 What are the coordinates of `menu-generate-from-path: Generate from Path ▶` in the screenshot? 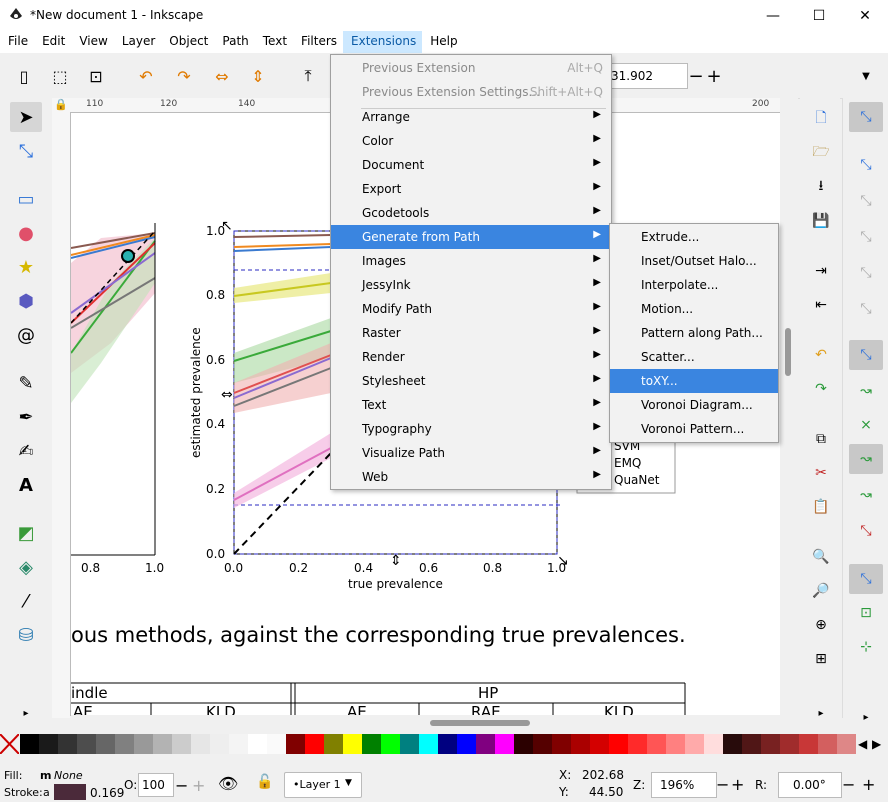 It's located at (471, 237).